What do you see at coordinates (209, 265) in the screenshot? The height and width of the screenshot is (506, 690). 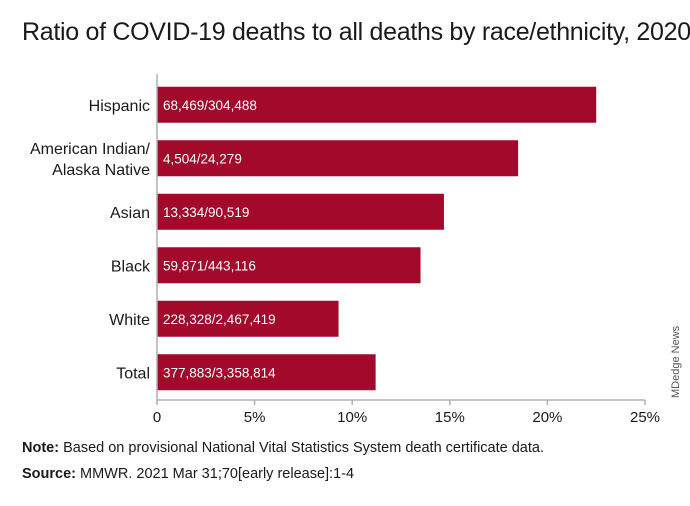 I see `bar-data-label: 59,871/443,116` at bounding box center [209, 265].